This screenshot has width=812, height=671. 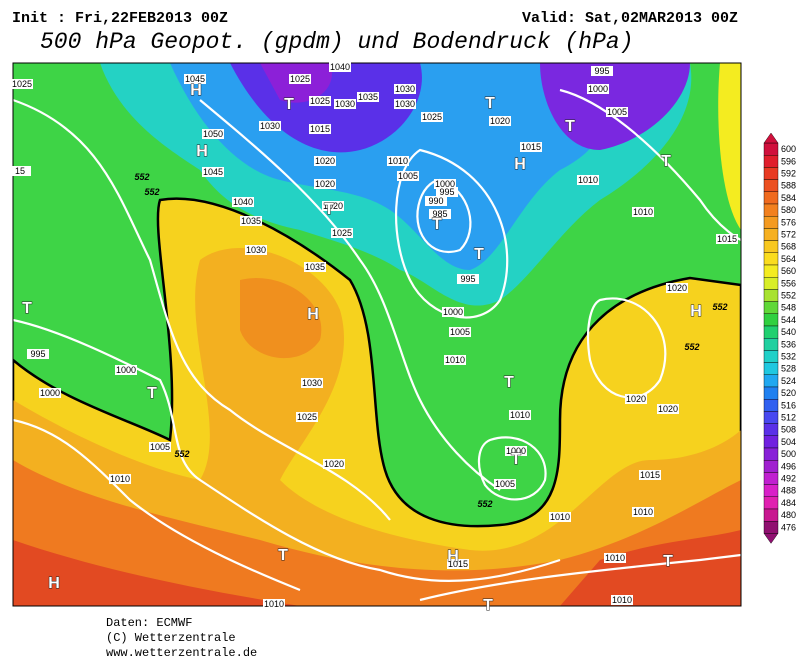 I want to click on colorbar-label: 548, so click(x=788, y=308).